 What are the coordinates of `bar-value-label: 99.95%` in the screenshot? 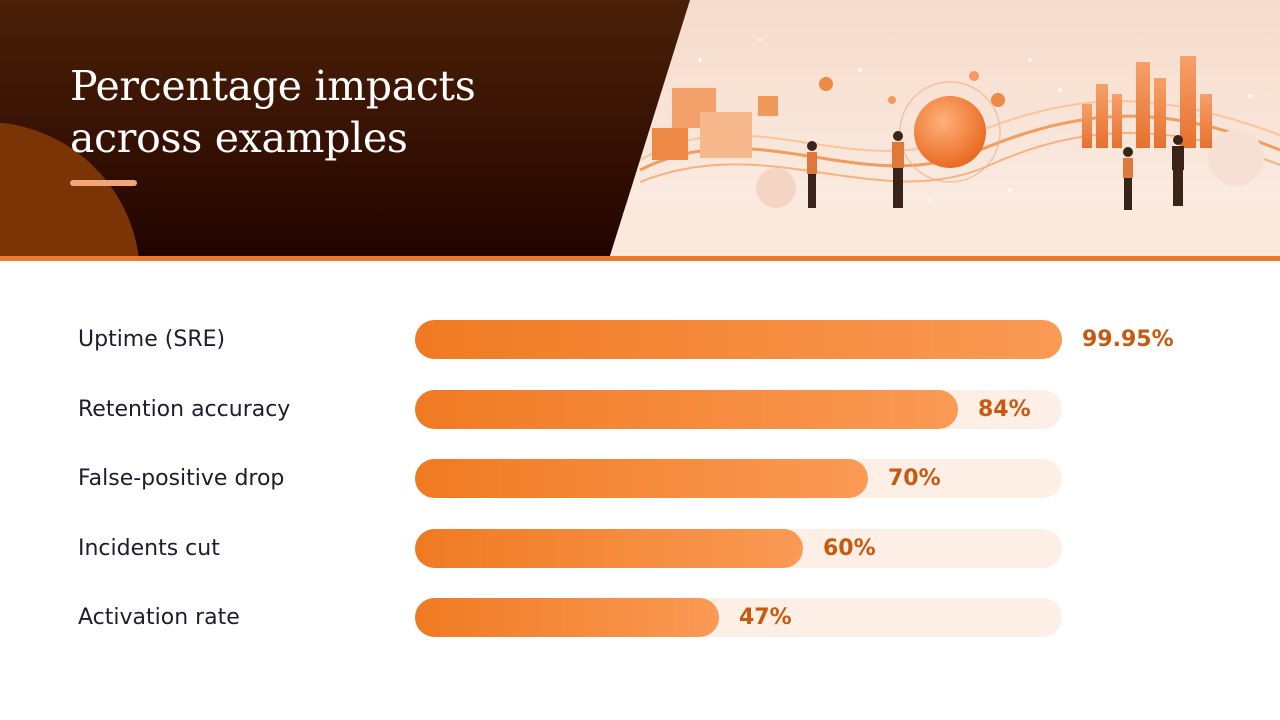 It's located at (1128, 339).